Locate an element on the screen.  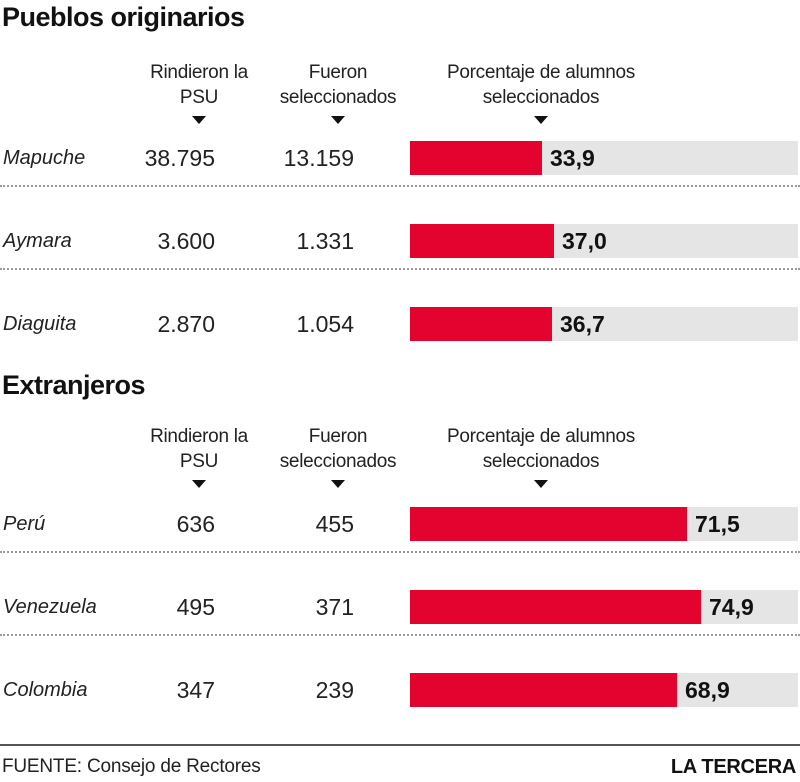
bar-track: 36,7 is located at coordinates (604, 324).